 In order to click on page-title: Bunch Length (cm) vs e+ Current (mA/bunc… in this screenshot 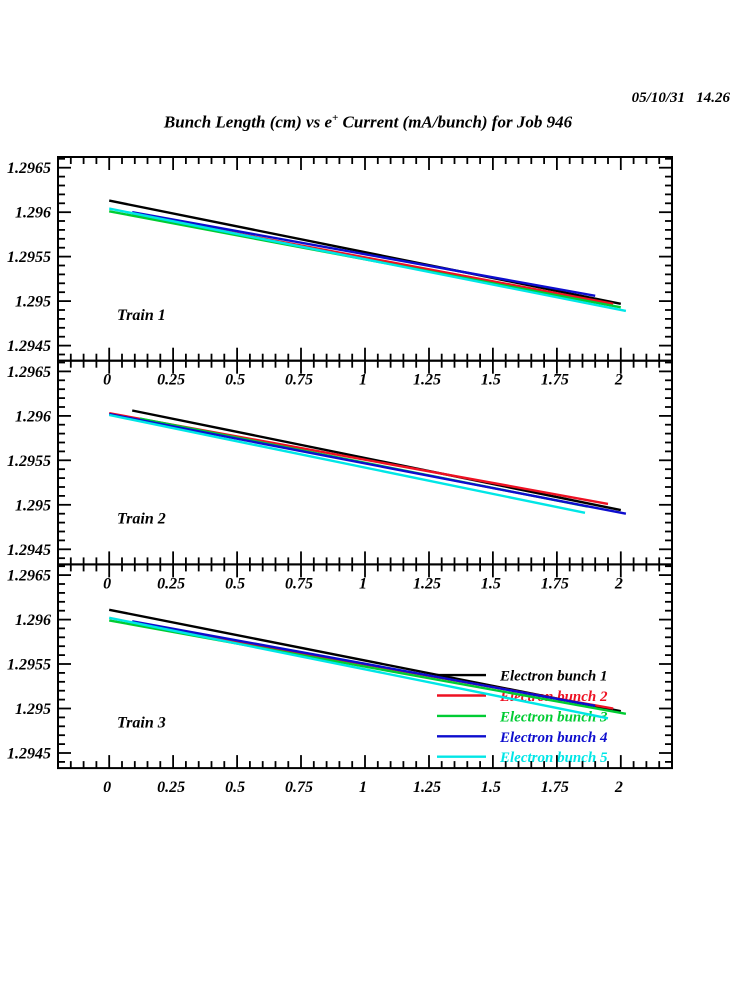, I will do `click(368, 122)`.